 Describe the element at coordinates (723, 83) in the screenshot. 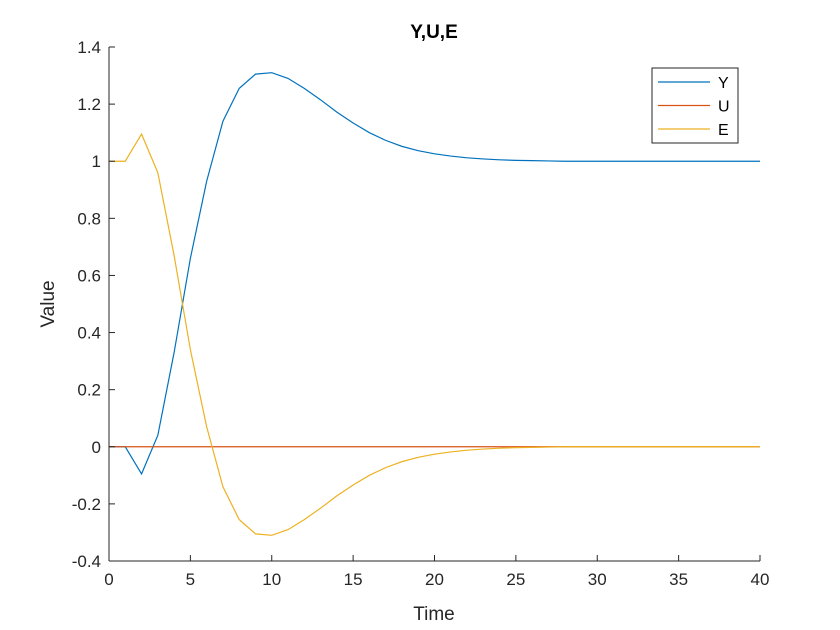

I see `legend-label-y: Y` at that location.